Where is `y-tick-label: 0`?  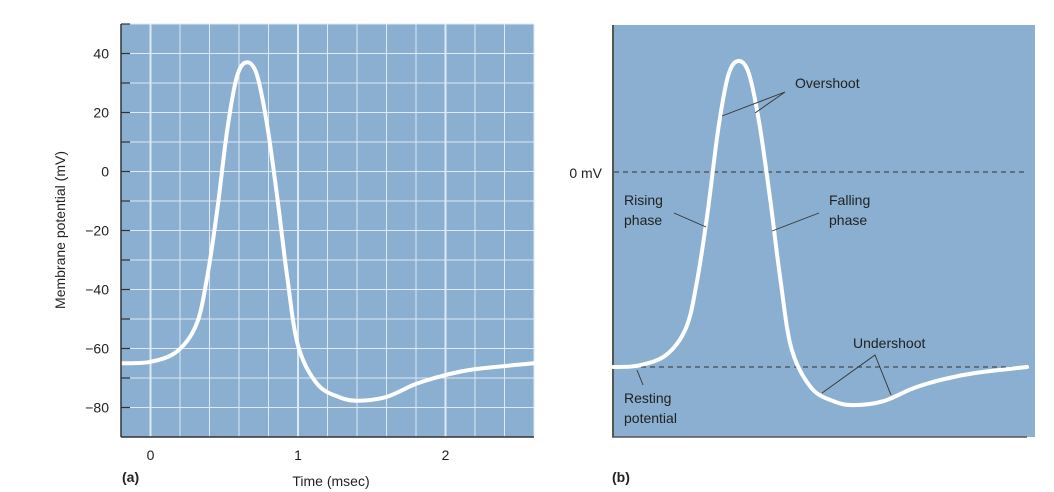
y-tick-label: 0 is located at coordinates (105, 172).